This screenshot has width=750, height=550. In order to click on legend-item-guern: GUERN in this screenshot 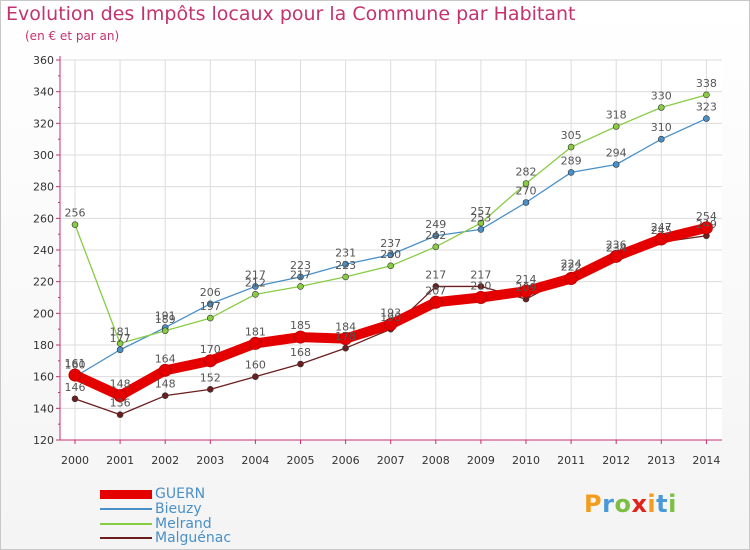, I will do `click(152, 494)`.